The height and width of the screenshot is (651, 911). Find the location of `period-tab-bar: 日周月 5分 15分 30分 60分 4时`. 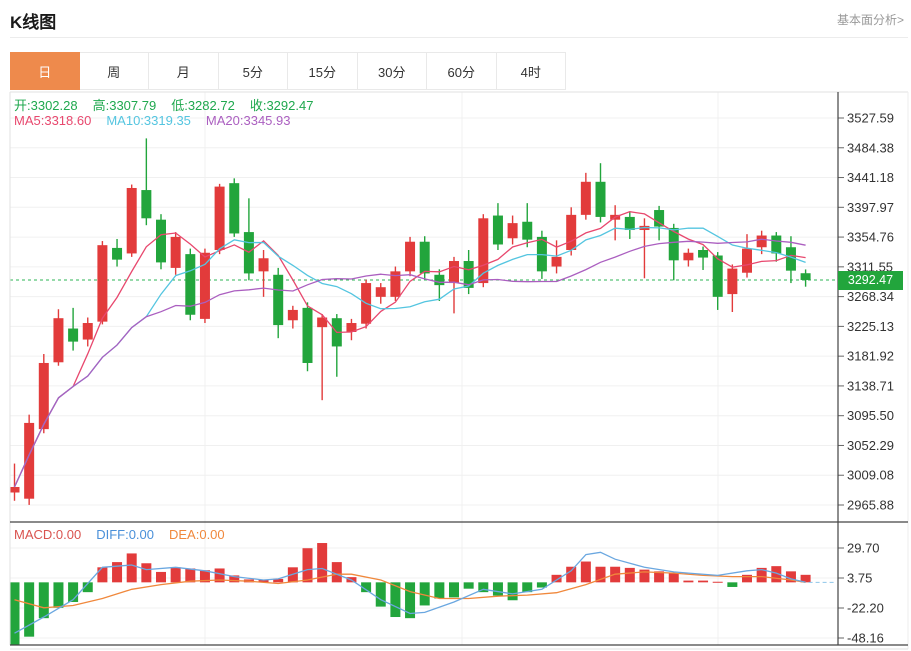

period-tab-bar: 日周月 5分 15分 30分 60分 4时 is located at coordinates (288, 71).